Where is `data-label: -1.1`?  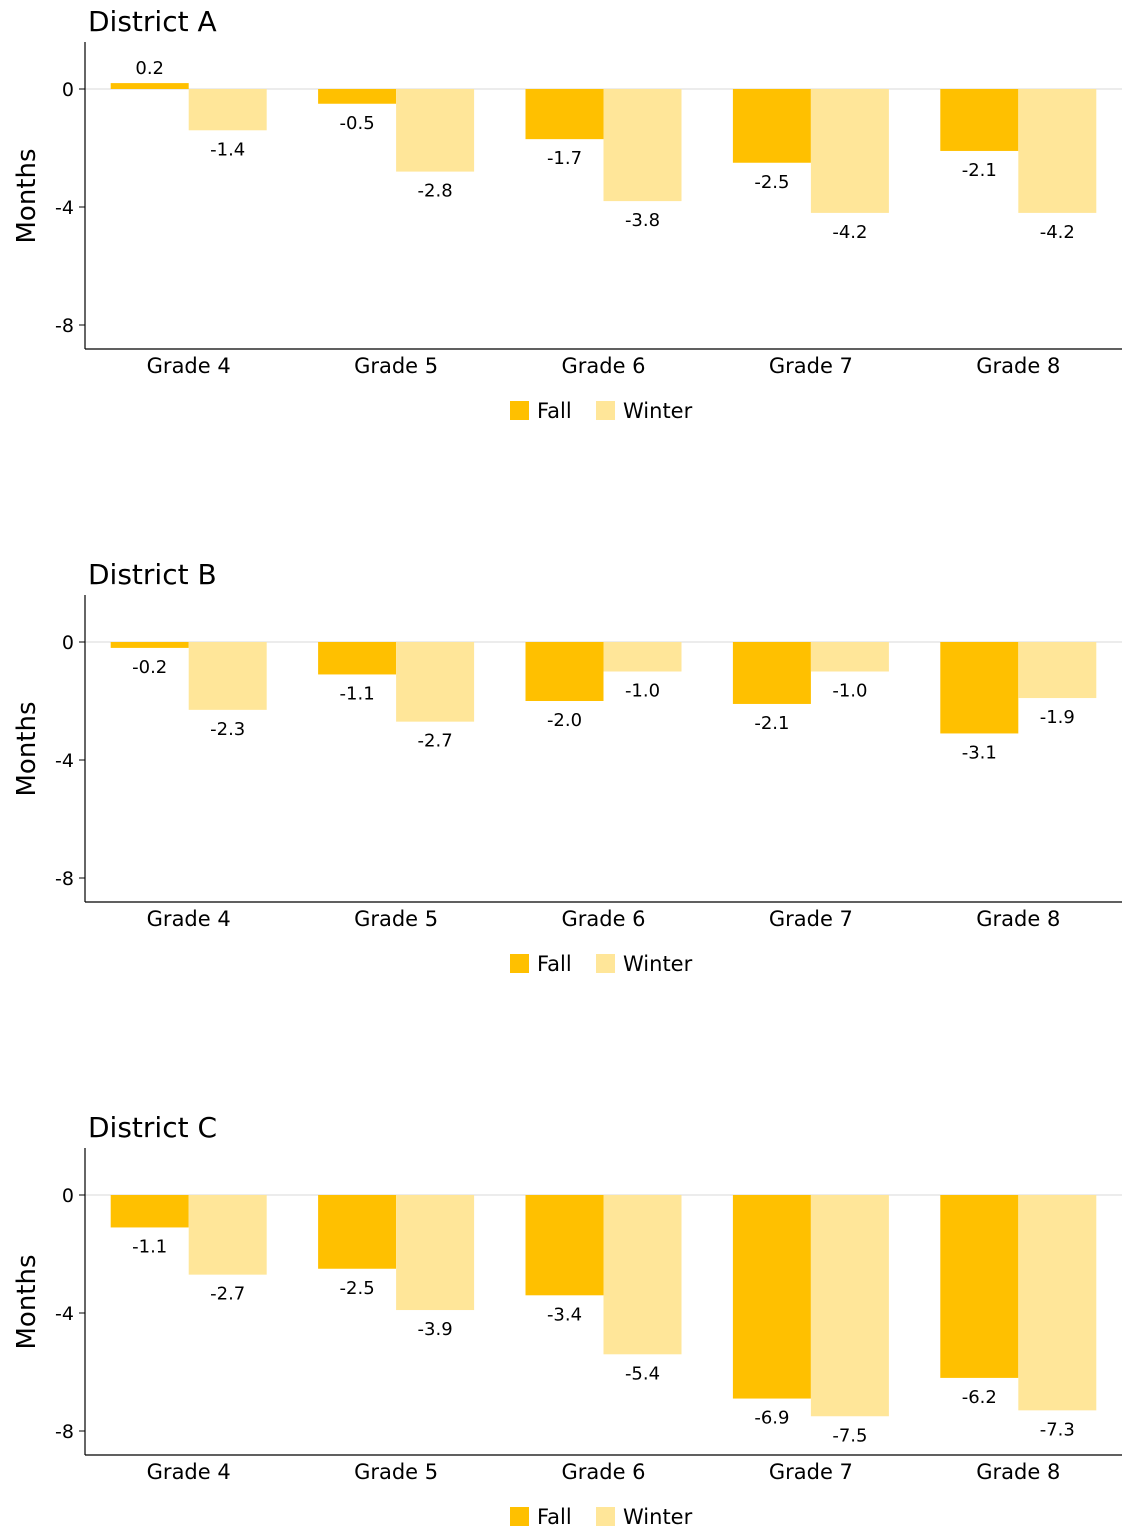
data-label: -1.1 is located at coordinates (149, 1246).